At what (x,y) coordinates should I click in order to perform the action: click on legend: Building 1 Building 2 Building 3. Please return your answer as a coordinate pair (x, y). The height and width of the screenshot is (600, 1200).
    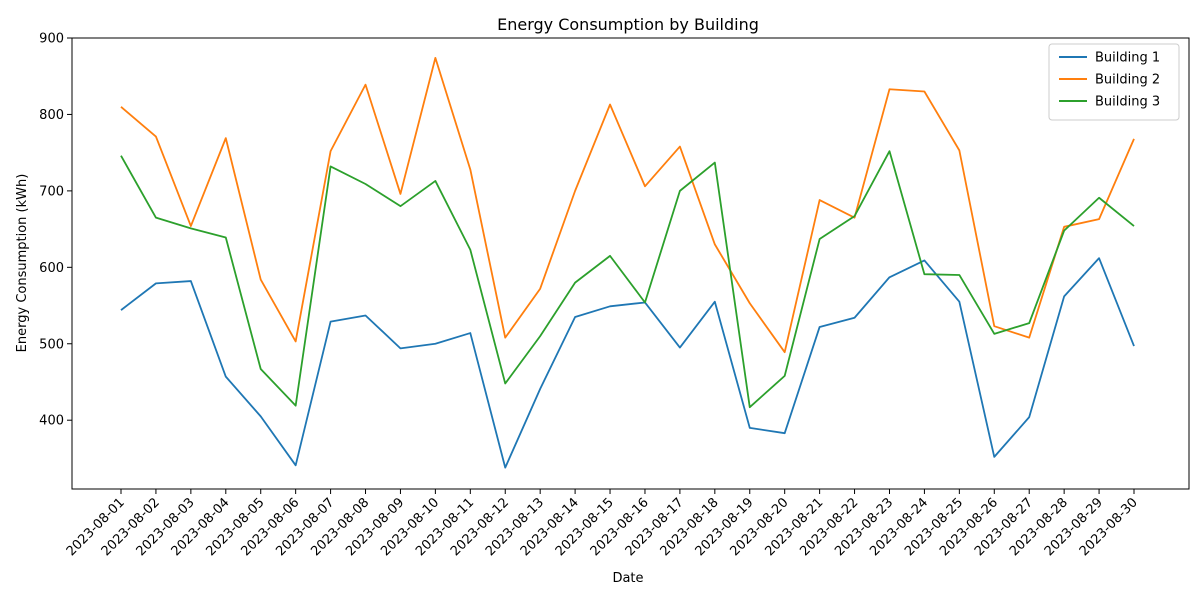
    Looking at the image, I should click on (1114, 82).